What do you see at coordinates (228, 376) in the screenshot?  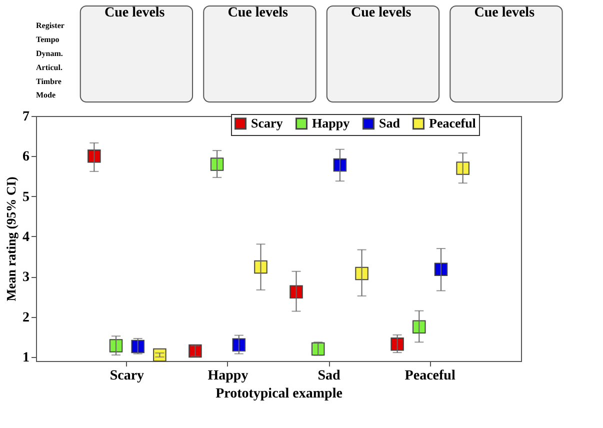 I see `x-tick-label: Happy` at bounding box center [228, 376].